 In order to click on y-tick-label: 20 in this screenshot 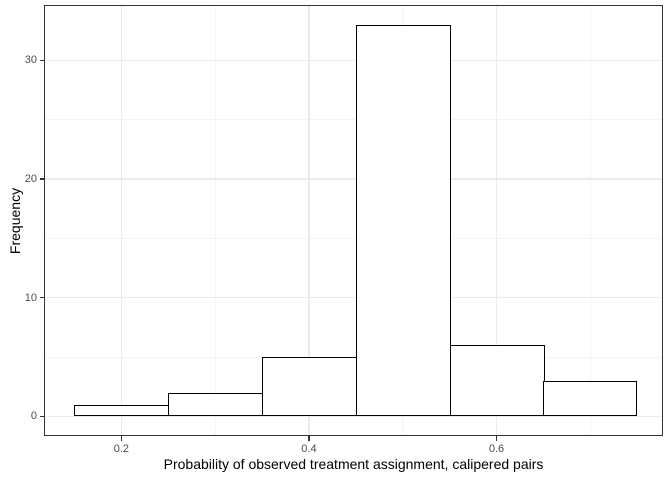, I will do `click(30, 178)`.